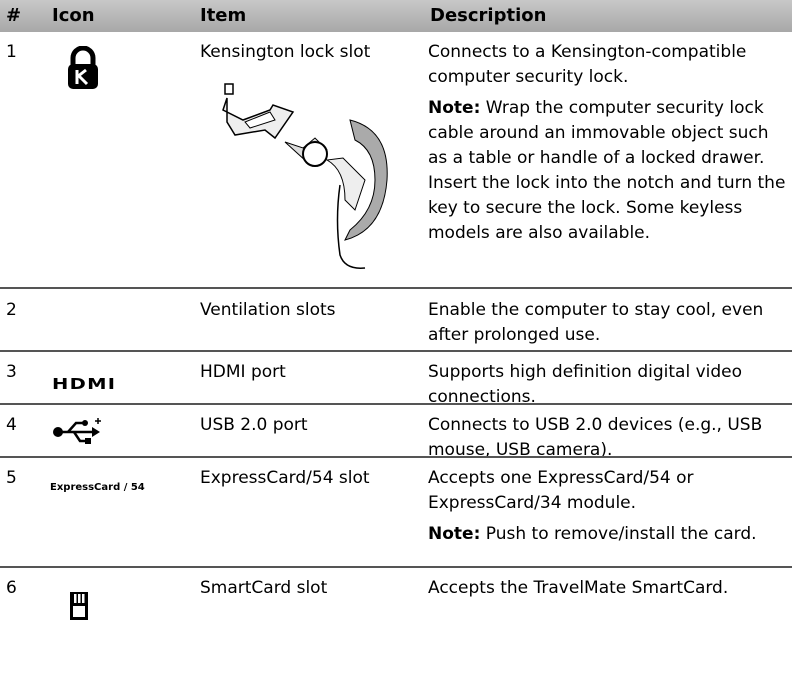 The width and height of the screenshot is (792, 679). Describe the element at coordinates (488, 15) in the screenshot. I see `header-cell: Description` at that location.